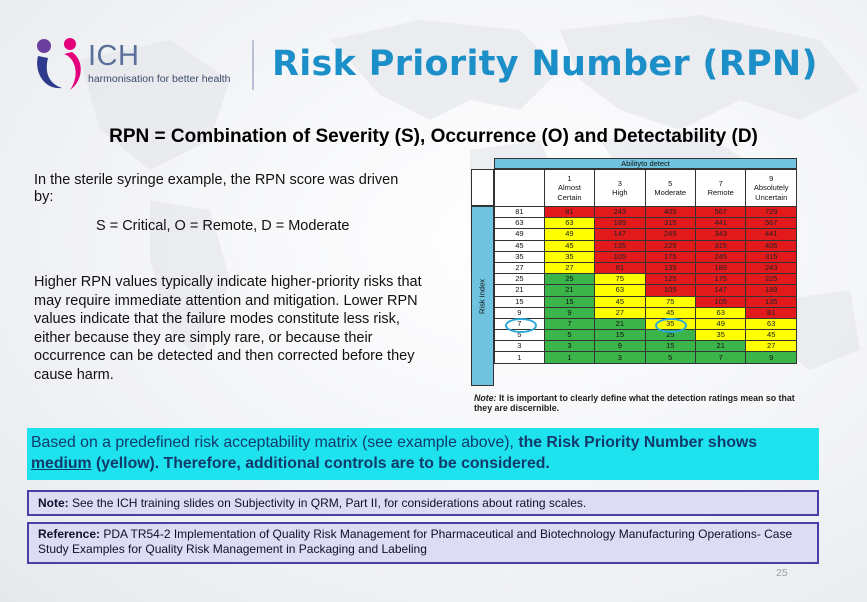  What do you see at coordinates (771, 188) in the screenshot?
I see `rpn-column-header-line: Absolutely` at bounding box center [771, 188].